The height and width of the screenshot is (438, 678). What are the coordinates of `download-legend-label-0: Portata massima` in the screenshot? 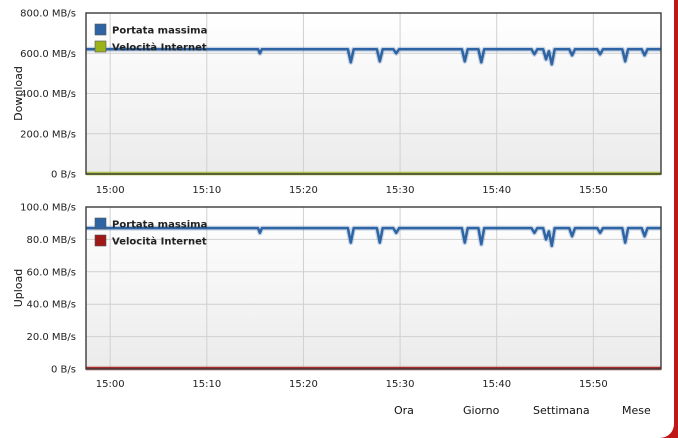 It's located at (159, 31).